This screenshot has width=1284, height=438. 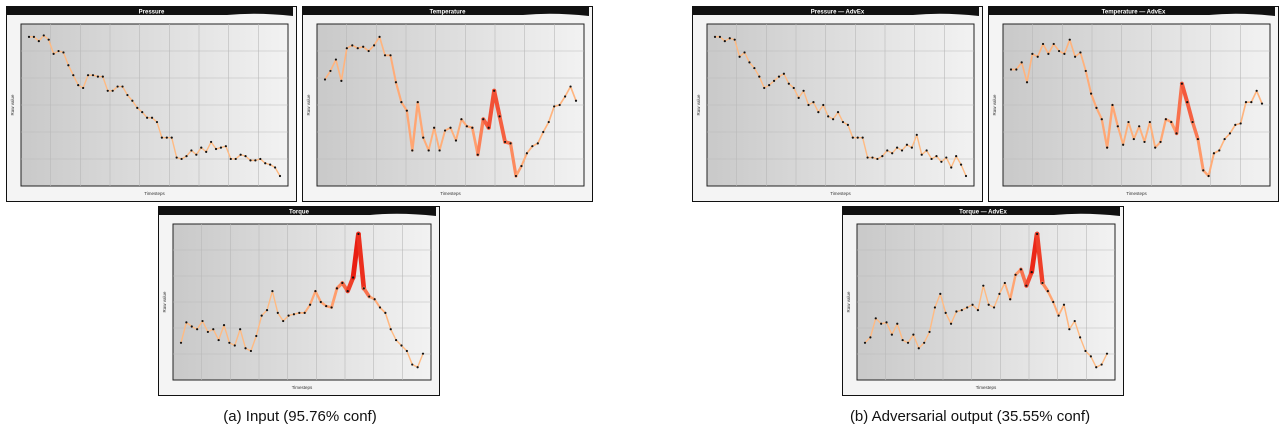 I want to click on pressure-chart: Pressure Timesteps Raw value, so click(x=151, y=104).